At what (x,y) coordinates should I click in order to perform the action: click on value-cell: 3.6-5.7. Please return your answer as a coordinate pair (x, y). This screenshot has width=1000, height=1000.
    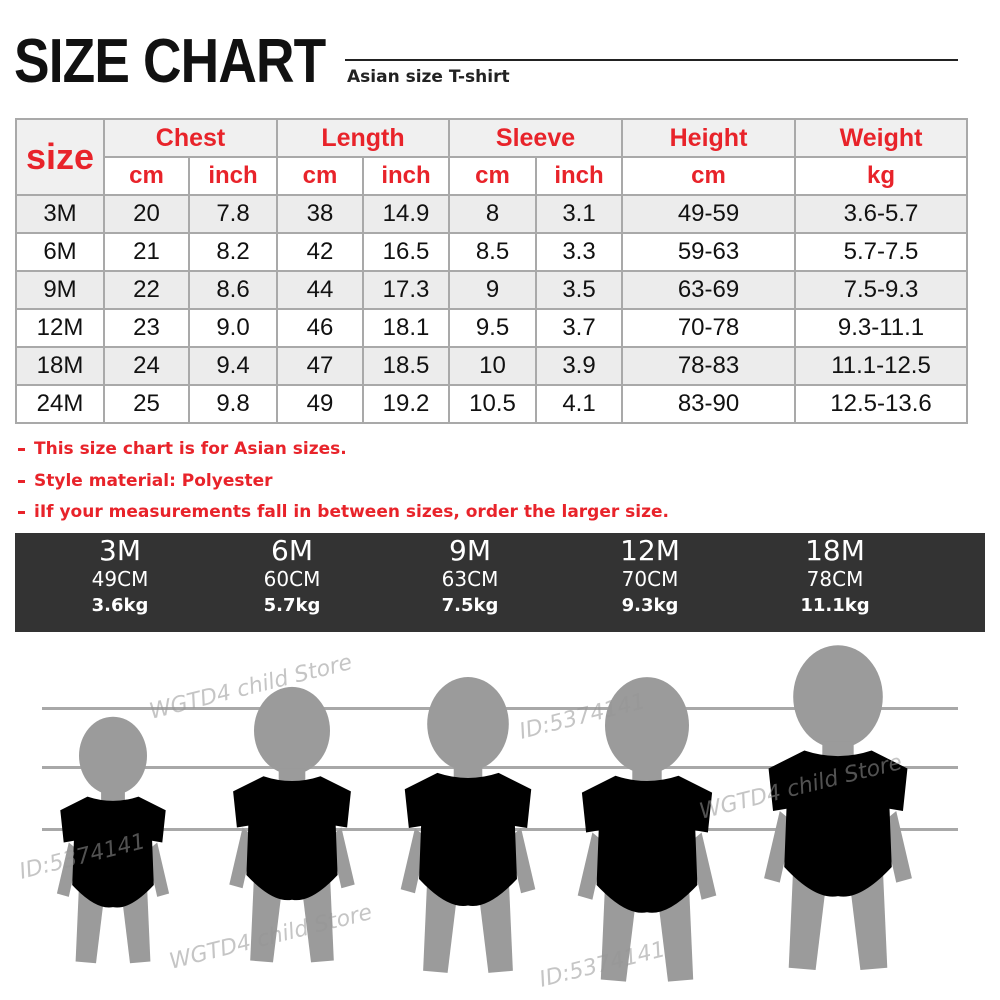
    Looking at the image, I should click on (881, 214).